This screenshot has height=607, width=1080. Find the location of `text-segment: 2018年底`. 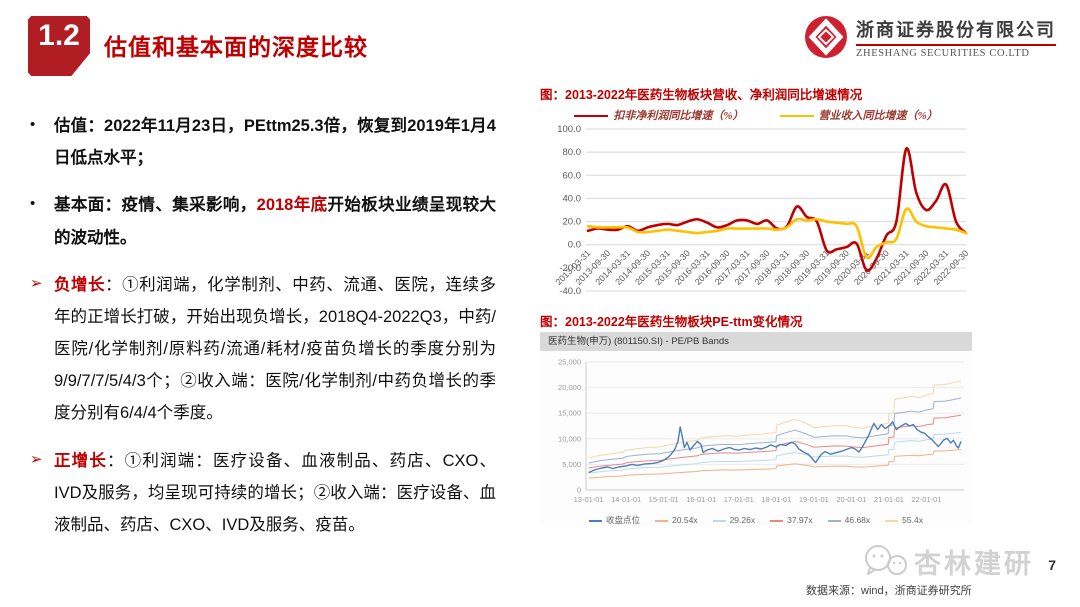

text-segment: 2018年底 is located at coordinates (292, 205).